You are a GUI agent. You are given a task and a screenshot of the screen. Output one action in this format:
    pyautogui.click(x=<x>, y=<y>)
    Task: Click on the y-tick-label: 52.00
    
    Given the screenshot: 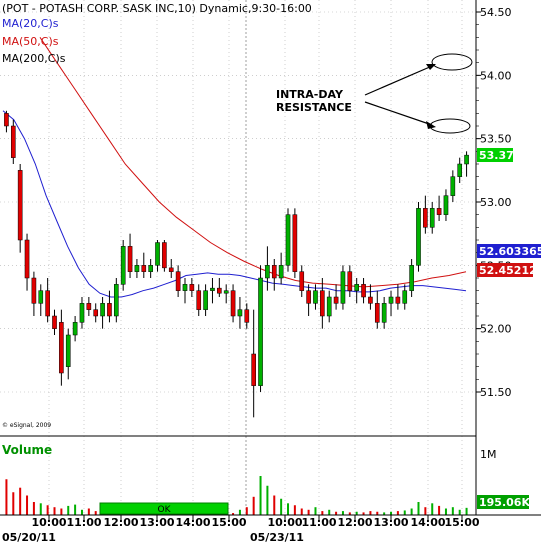 What is the action you would take?
    pyautogui.click(x=496, y=329)
    